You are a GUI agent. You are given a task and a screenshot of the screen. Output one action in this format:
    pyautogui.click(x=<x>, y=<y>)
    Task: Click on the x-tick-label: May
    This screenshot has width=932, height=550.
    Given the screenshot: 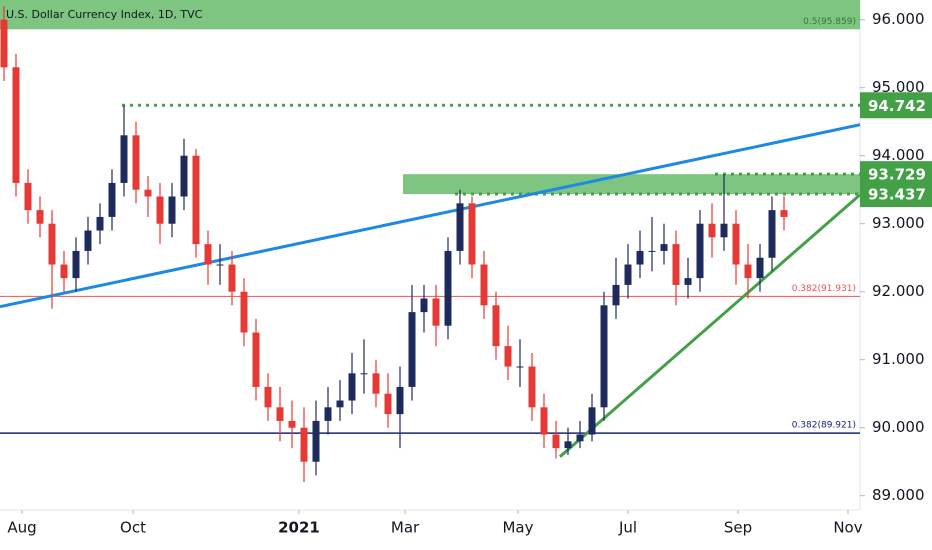 What is the action you would take?
    pyautogui.click(x=517, y=528)
    